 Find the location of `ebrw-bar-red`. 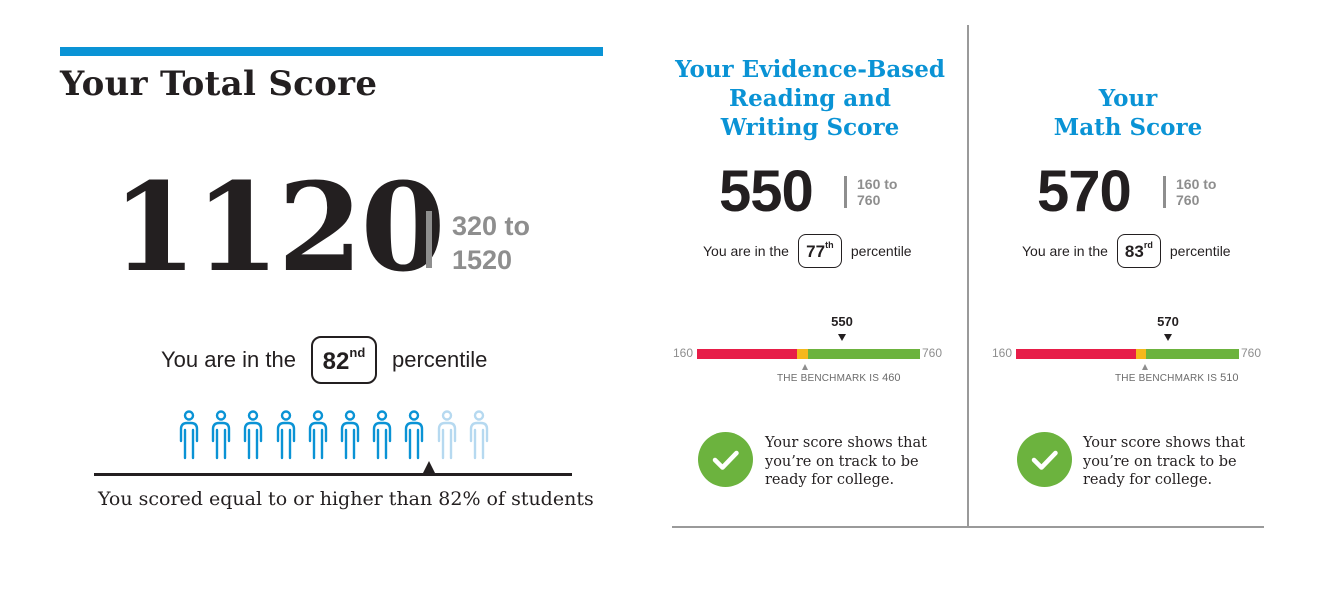

ebrw-bar-red is located at coordinates (747, 354).